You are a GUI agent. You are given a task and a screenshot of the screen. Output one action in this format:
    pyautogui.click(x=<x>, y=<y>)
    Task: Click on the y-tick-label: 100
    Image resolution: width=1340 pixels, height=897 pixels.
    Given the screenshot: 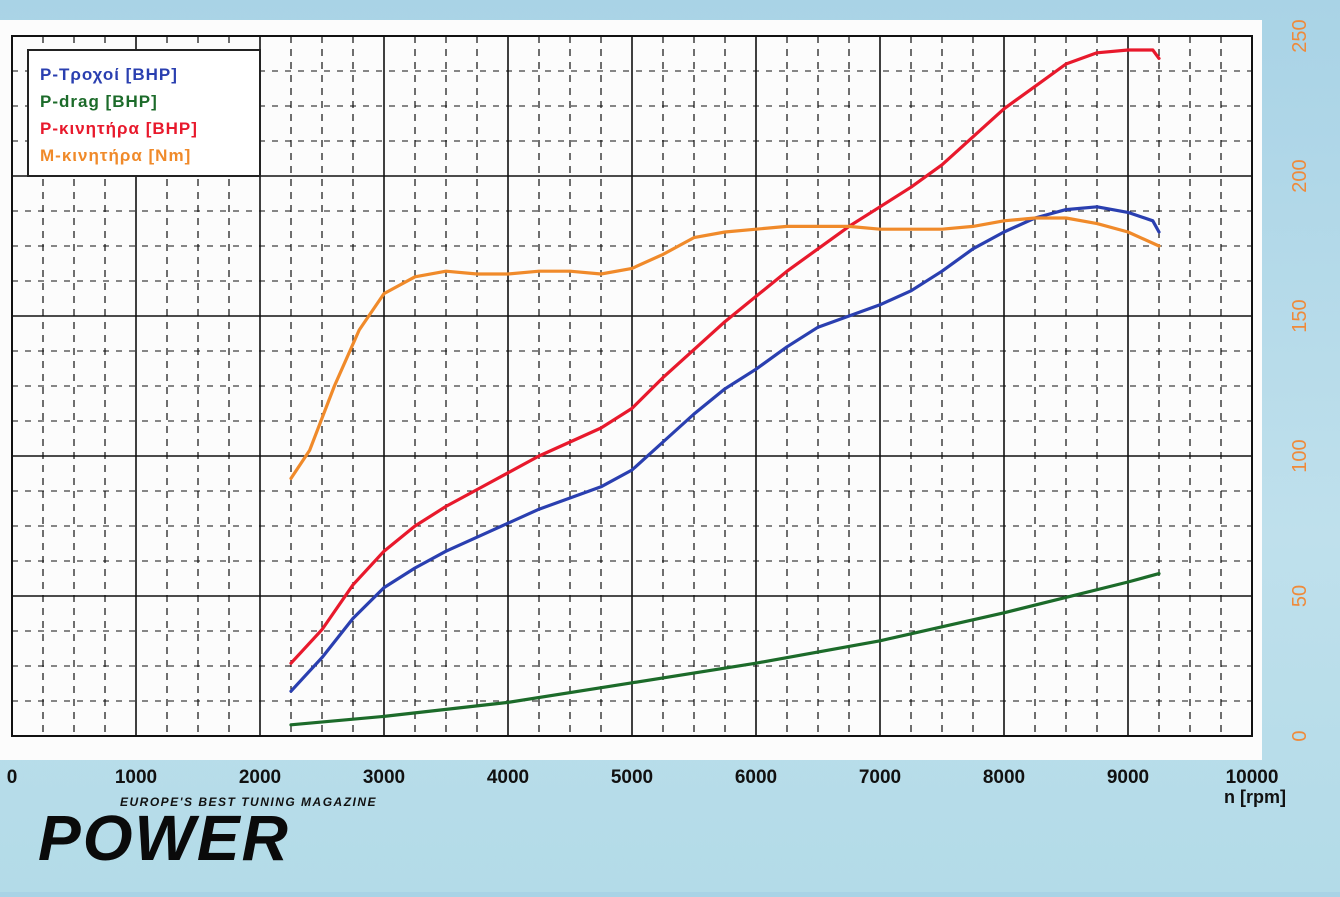 What is the action you would take?
    pyautogui.click(x=1300, y=455)
    